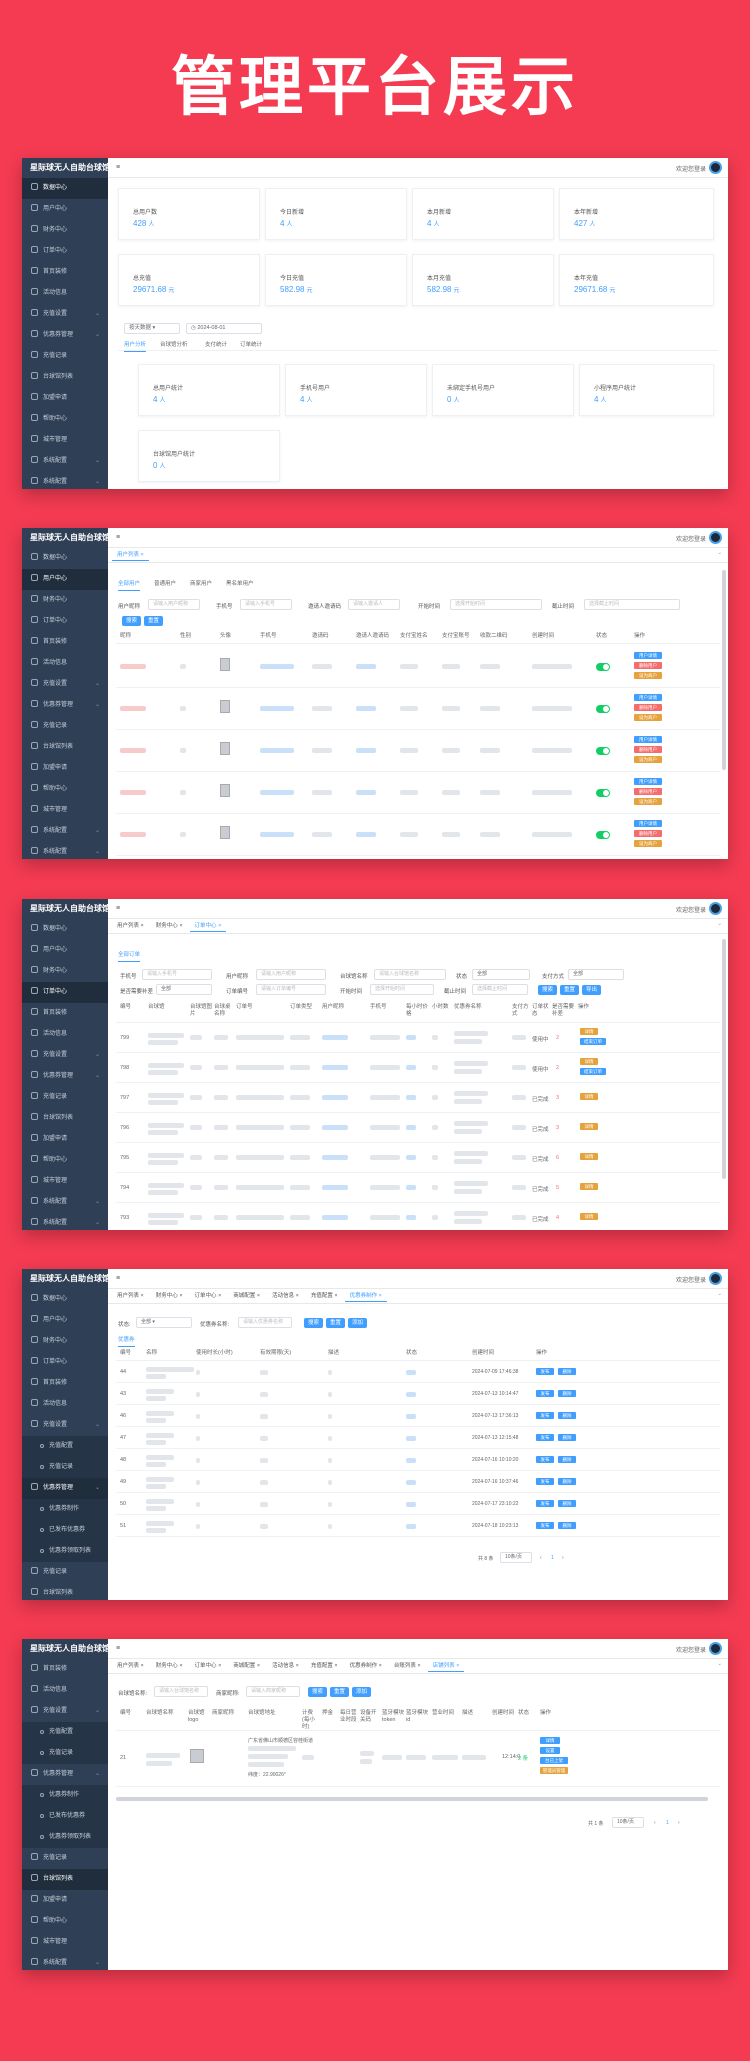 The image size is (750, 2061). I want to click on reset-button: 重置, so click(336, 1323).